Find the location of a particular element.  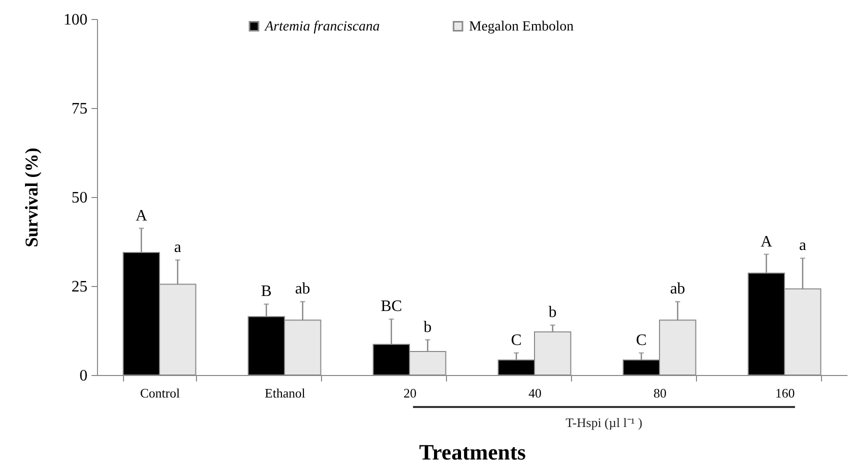

y-tick-label: 75 is located at coordinates (80, 109).